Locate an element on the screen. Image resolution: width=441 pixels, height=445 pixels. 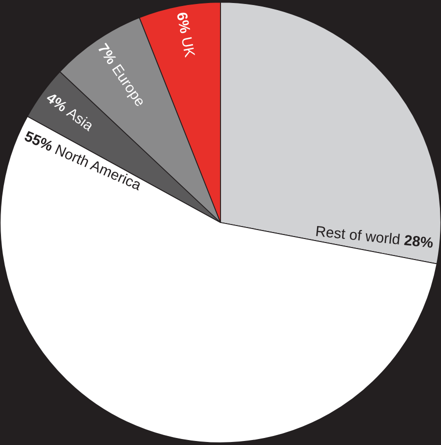
data-label: 4% is located at coordinates (57, 102).